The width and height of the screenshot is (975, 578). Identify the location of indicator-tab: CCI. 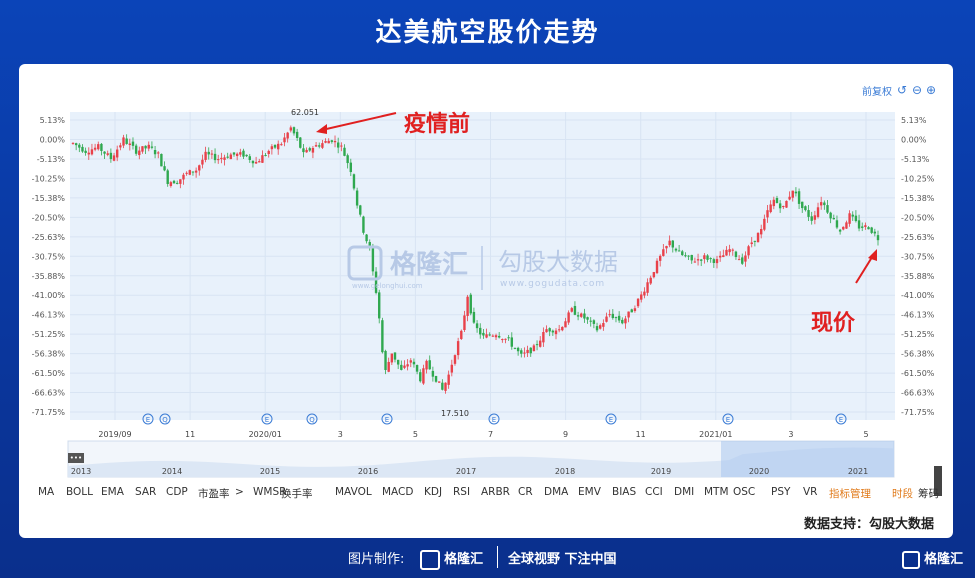
(654, 492).